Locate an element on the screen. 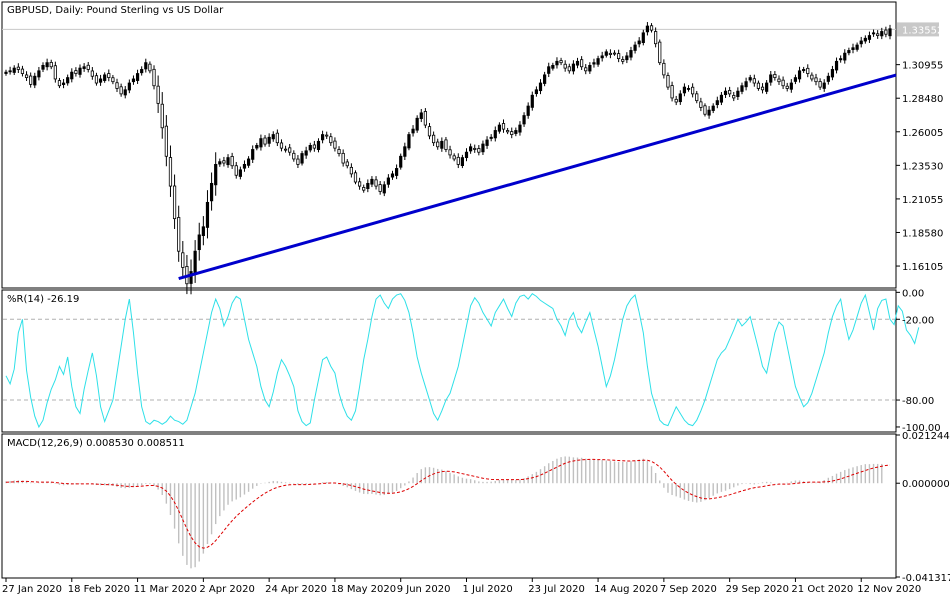  price-tick-label: 1.30955 is located at coordinates (922, 66).